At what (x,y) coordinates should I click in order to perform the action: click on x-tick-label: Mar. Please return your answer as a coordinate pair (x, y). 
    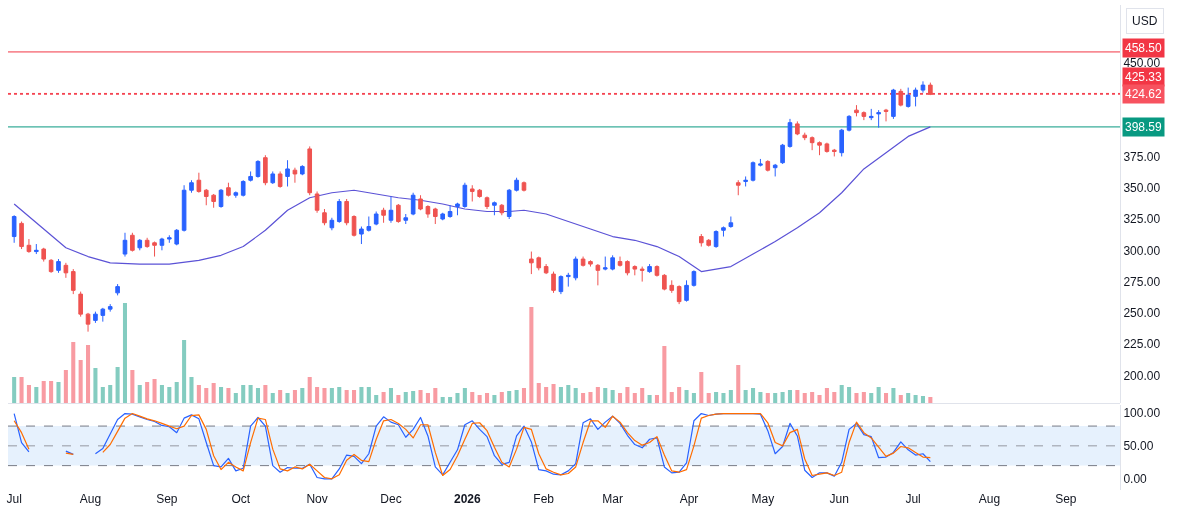
    Looking at the image, I should click on (612, 499).